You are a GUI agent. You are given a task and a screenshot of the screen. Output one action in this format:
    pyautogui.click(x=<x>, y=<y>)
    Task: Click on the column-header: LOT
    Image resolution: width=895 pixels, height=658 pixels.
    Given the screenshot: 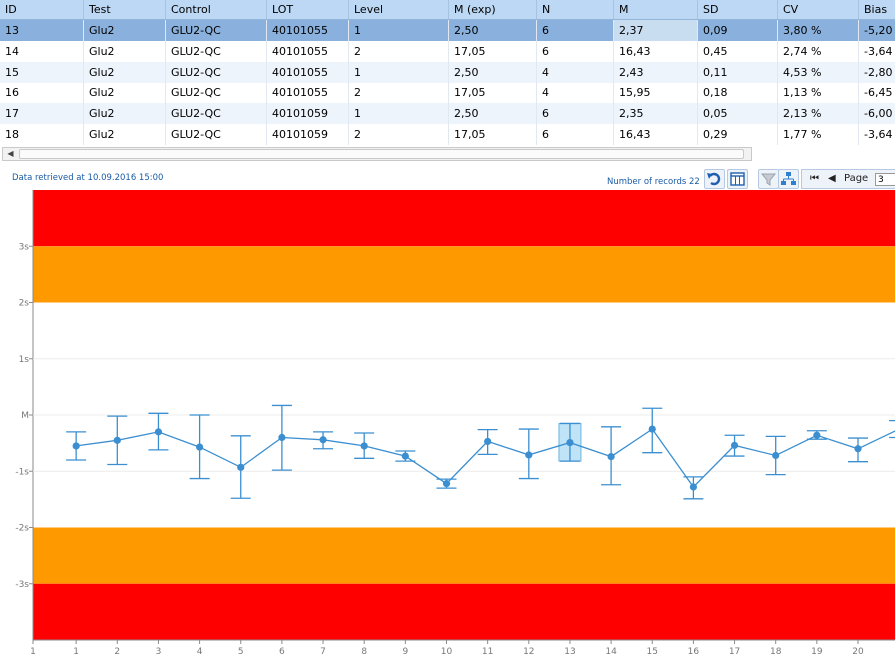 What is the action you would take?
    pyautogui.click(x=307, y=10)
    